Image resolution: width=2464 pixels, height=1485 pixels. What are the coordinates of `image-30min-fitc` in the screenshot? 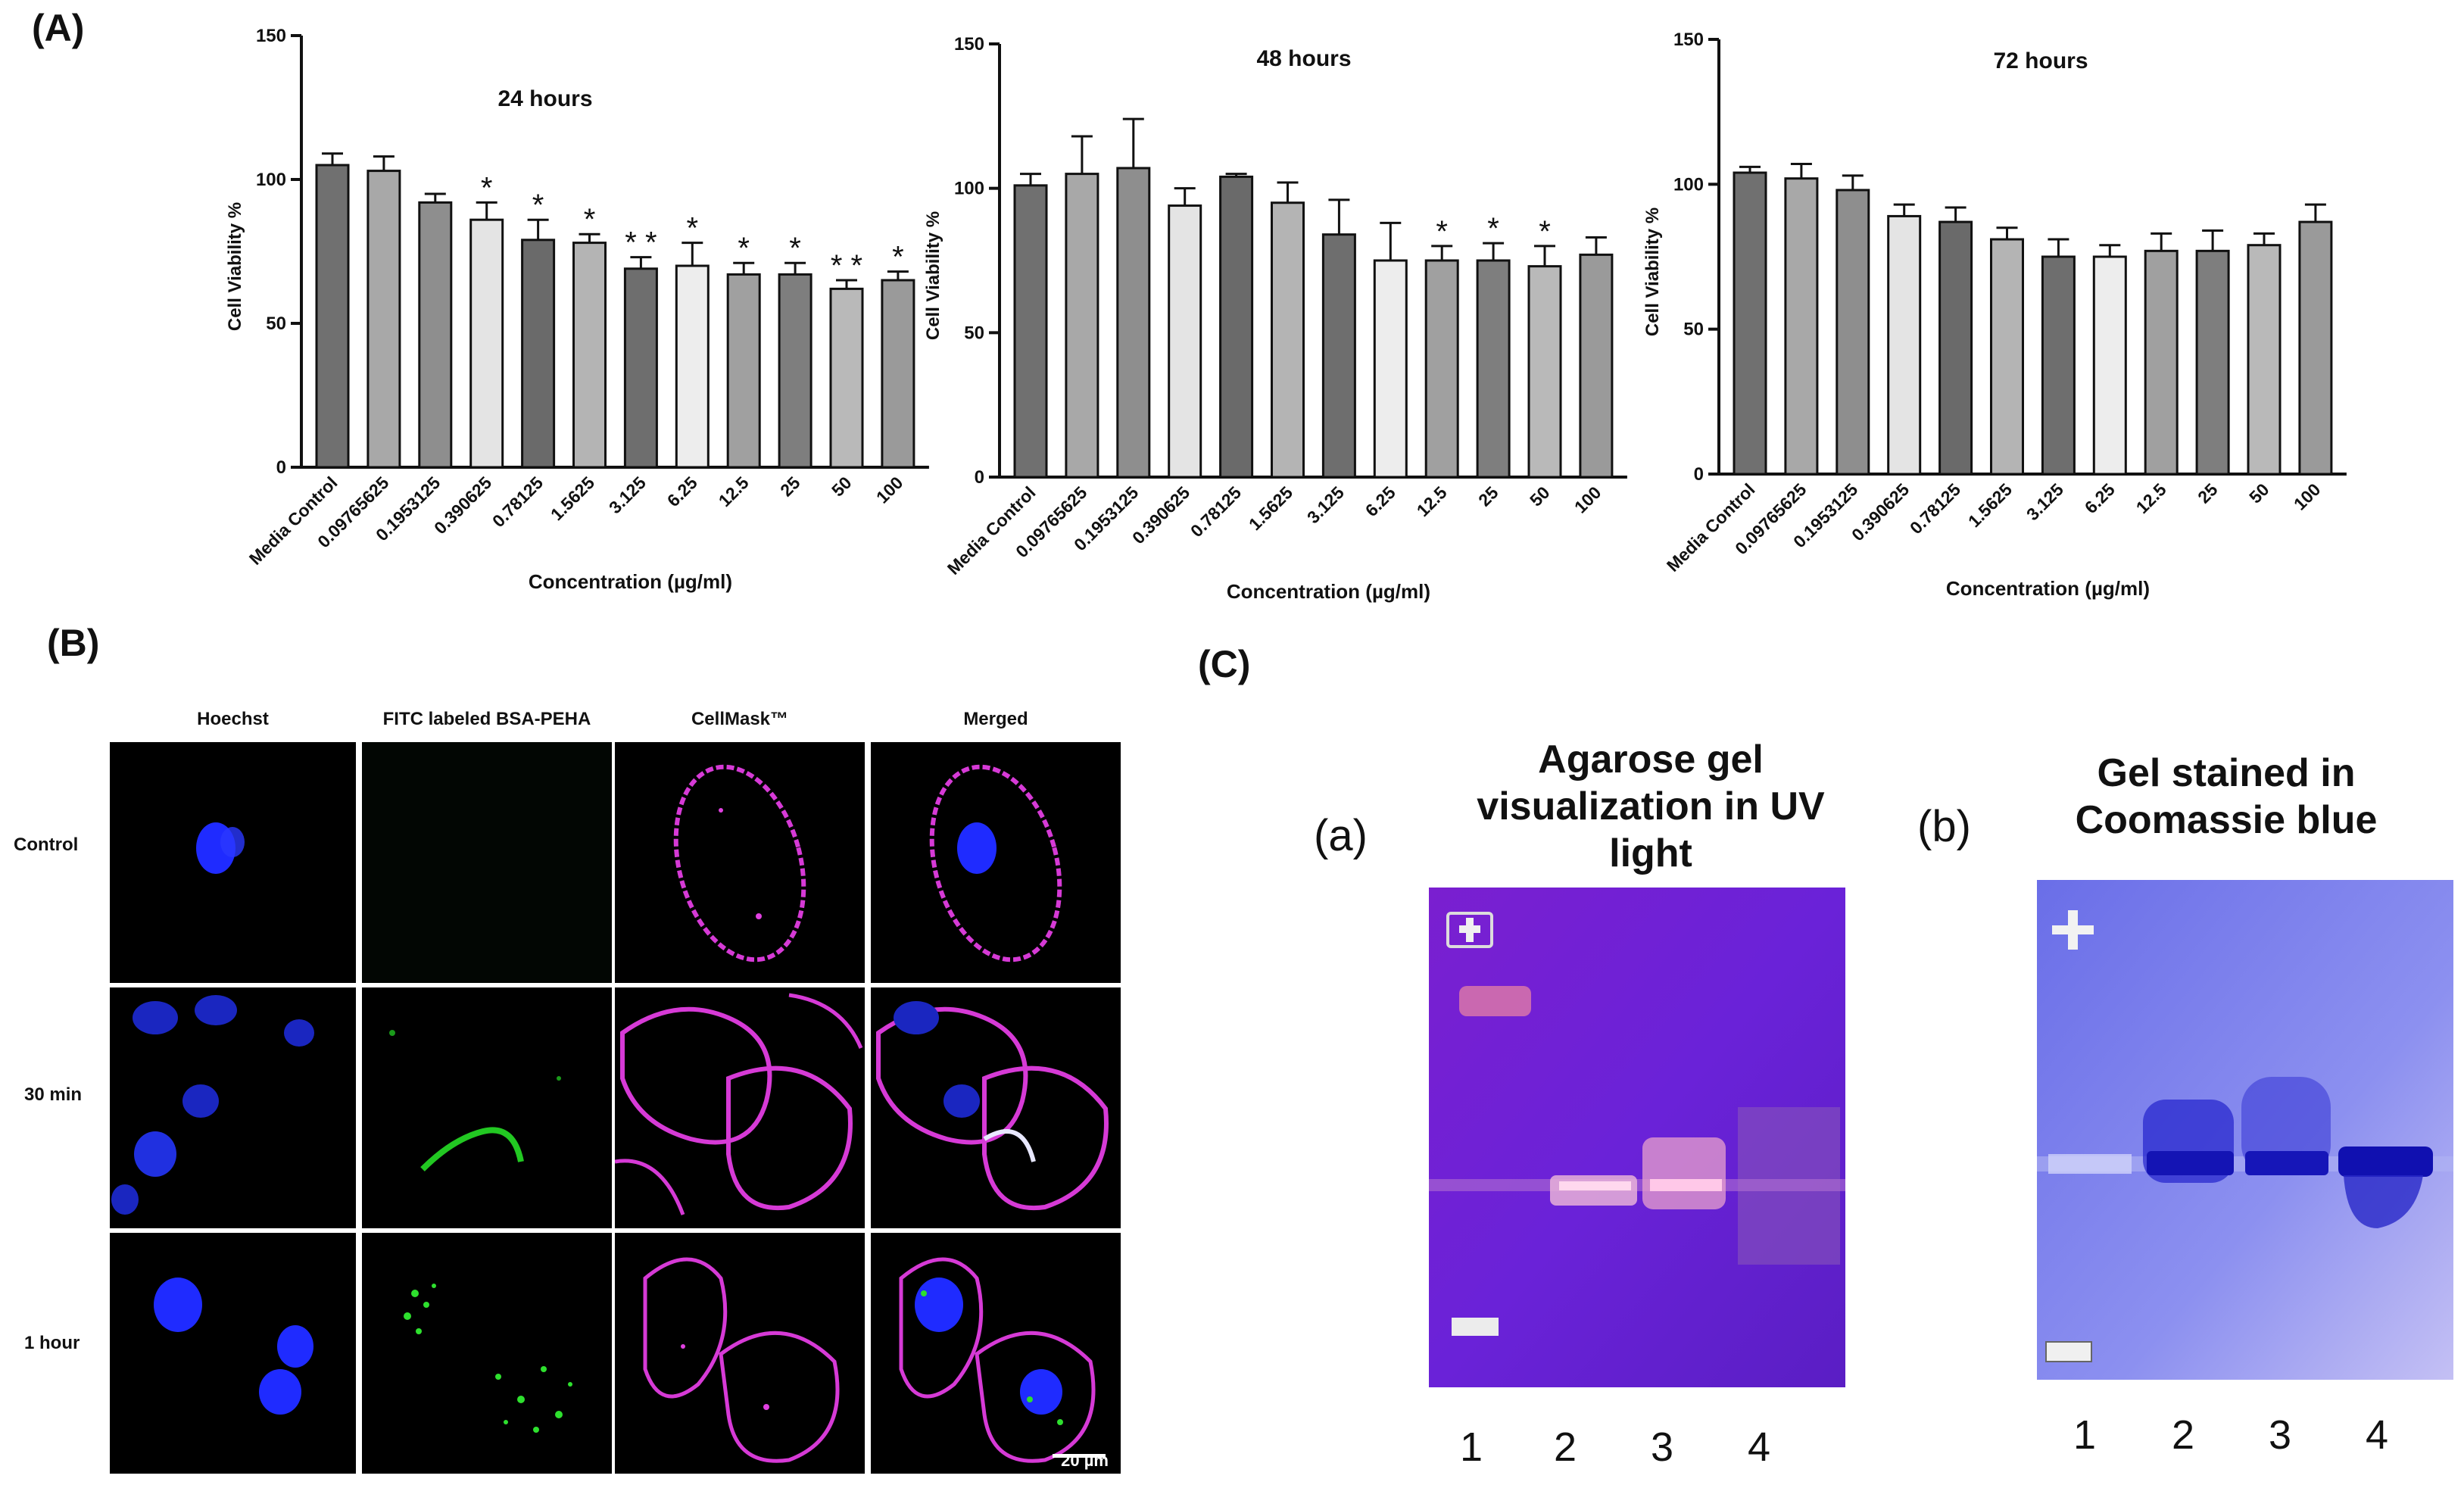 It's located at (487, 1107).